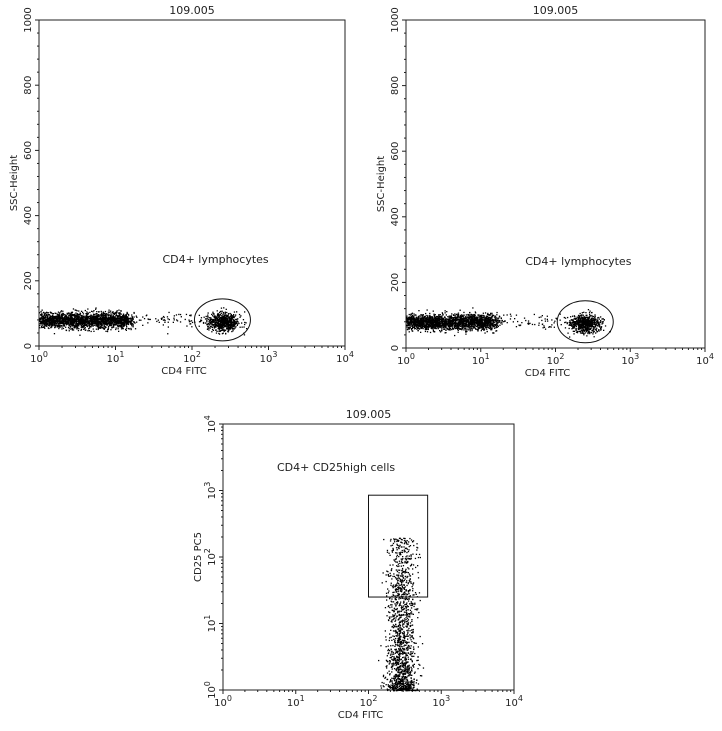  Describe the element at coordinates (28, 346) in the screenshot. I see `y-tick-label: 0` at that location.